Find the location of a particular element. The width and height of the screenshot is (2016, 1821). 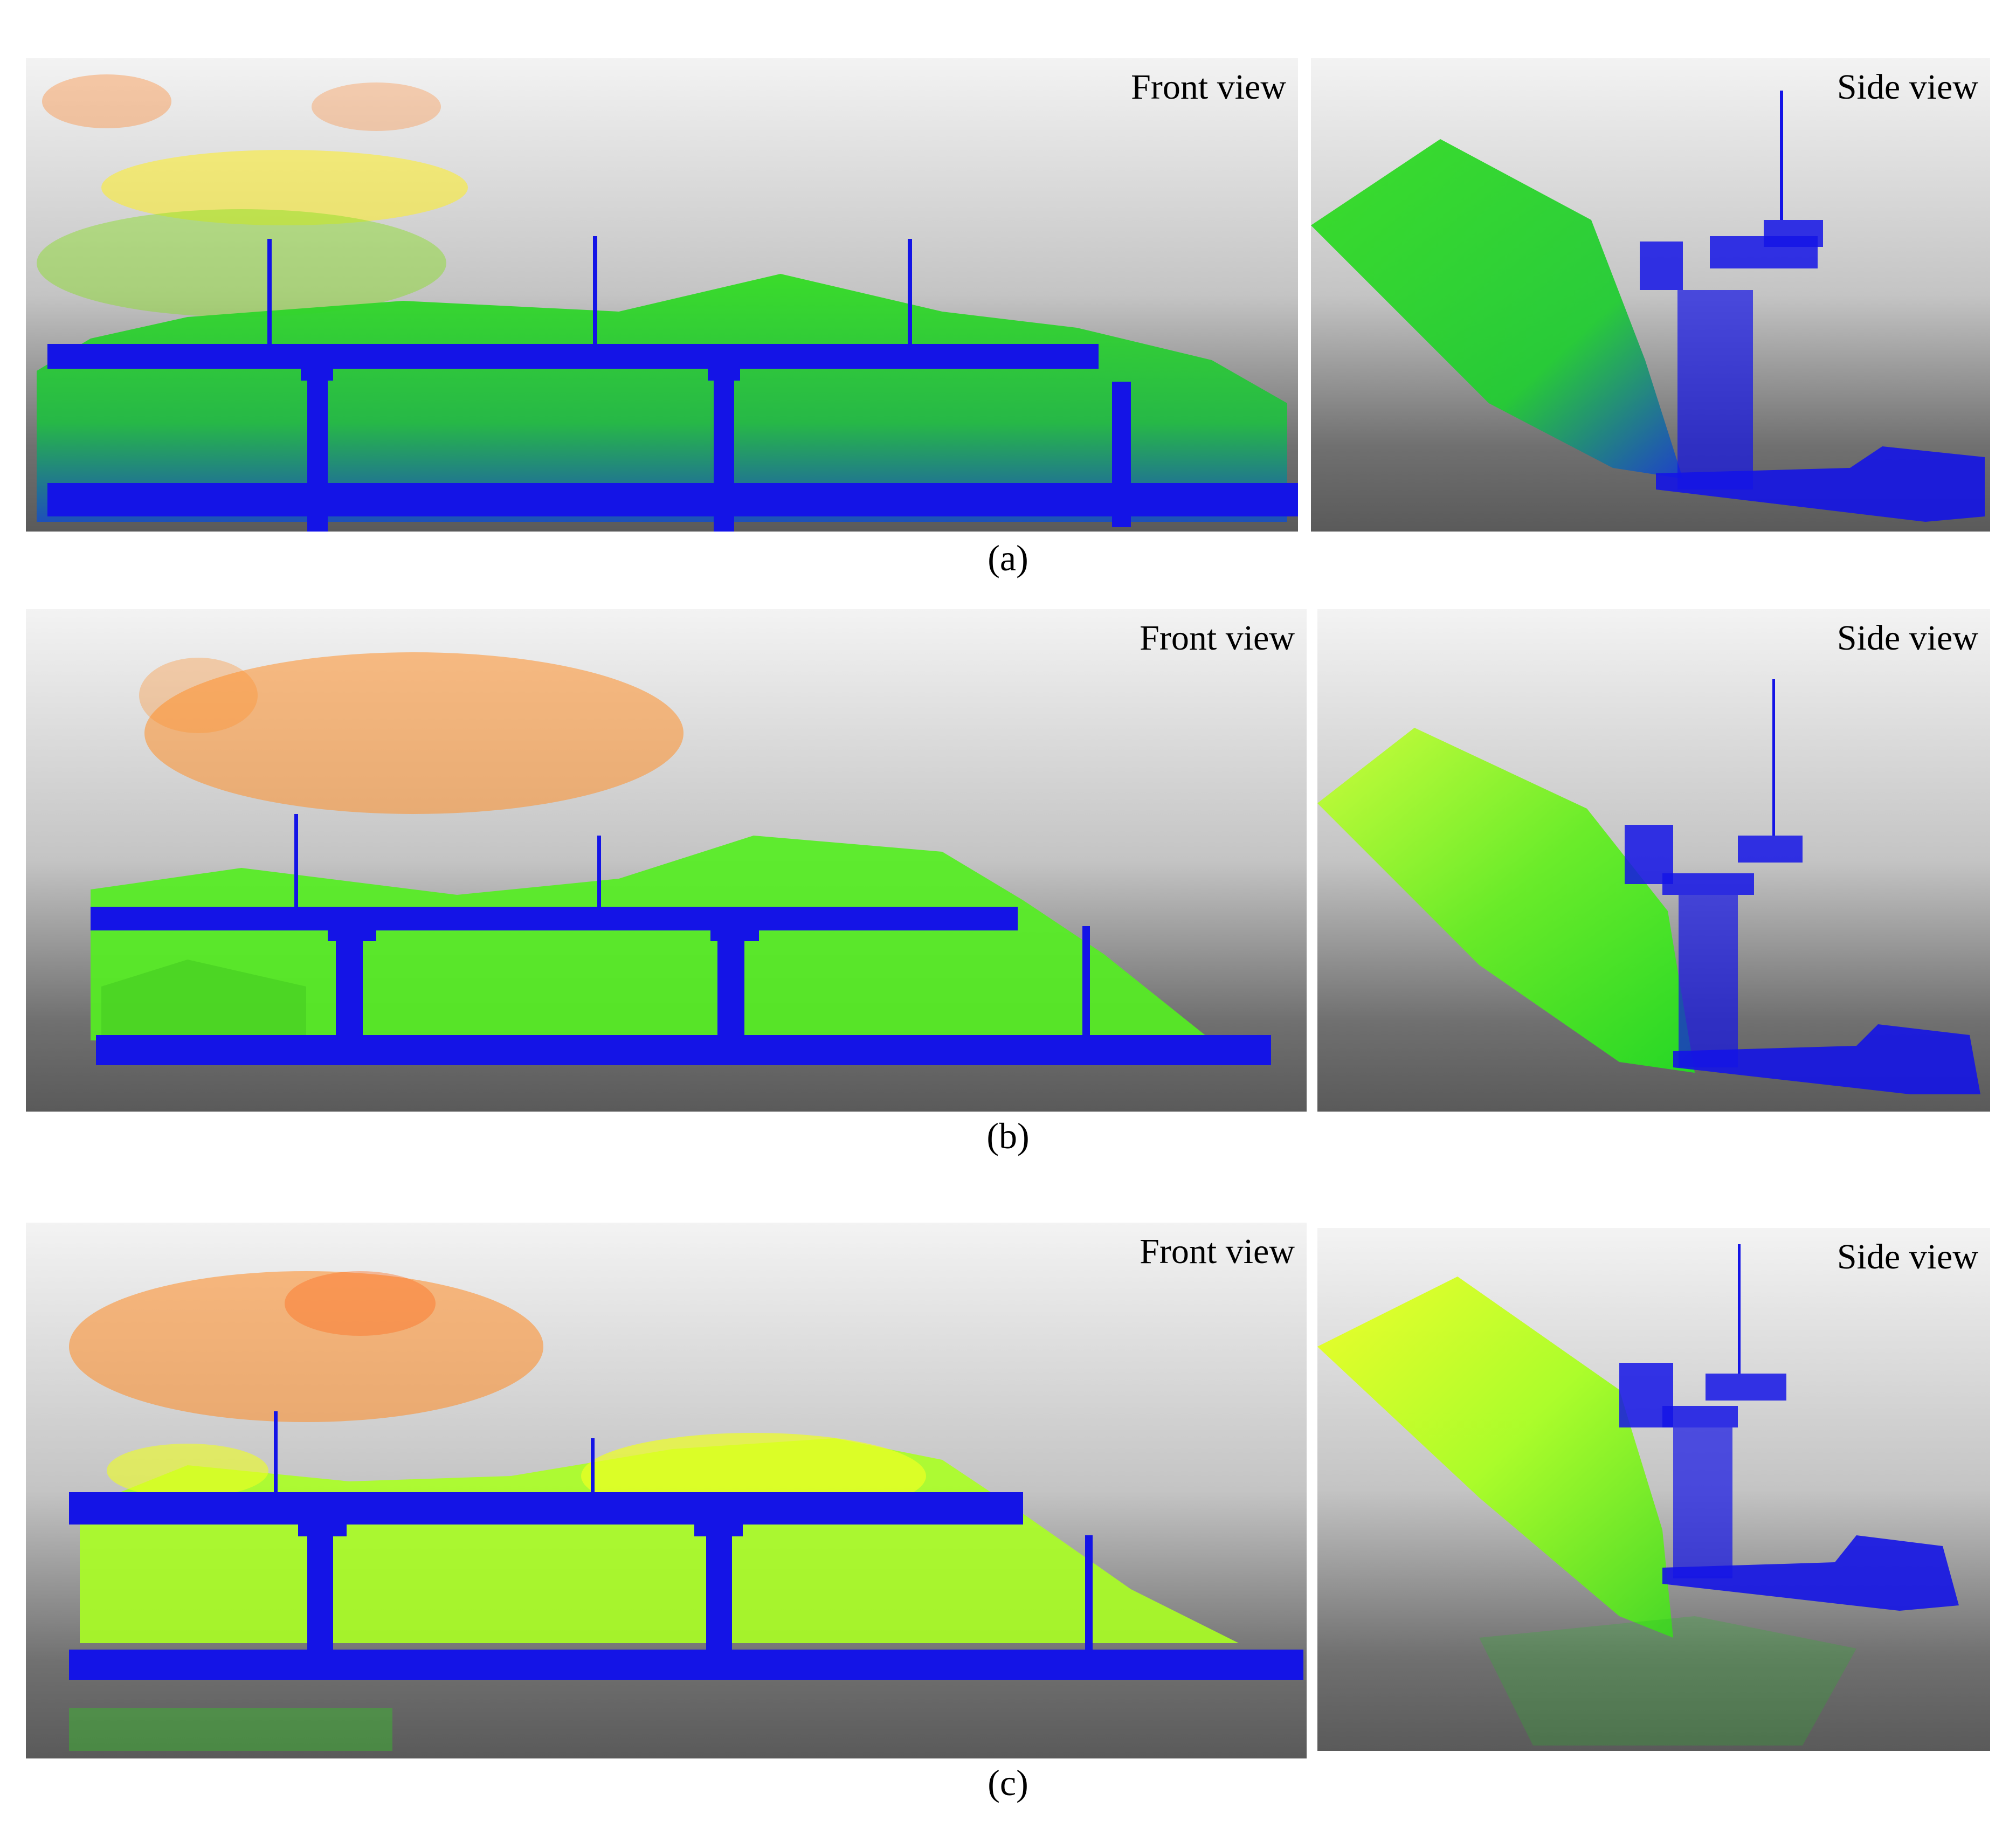

vegetation-cloud-a is located at coordinates (662, 398).